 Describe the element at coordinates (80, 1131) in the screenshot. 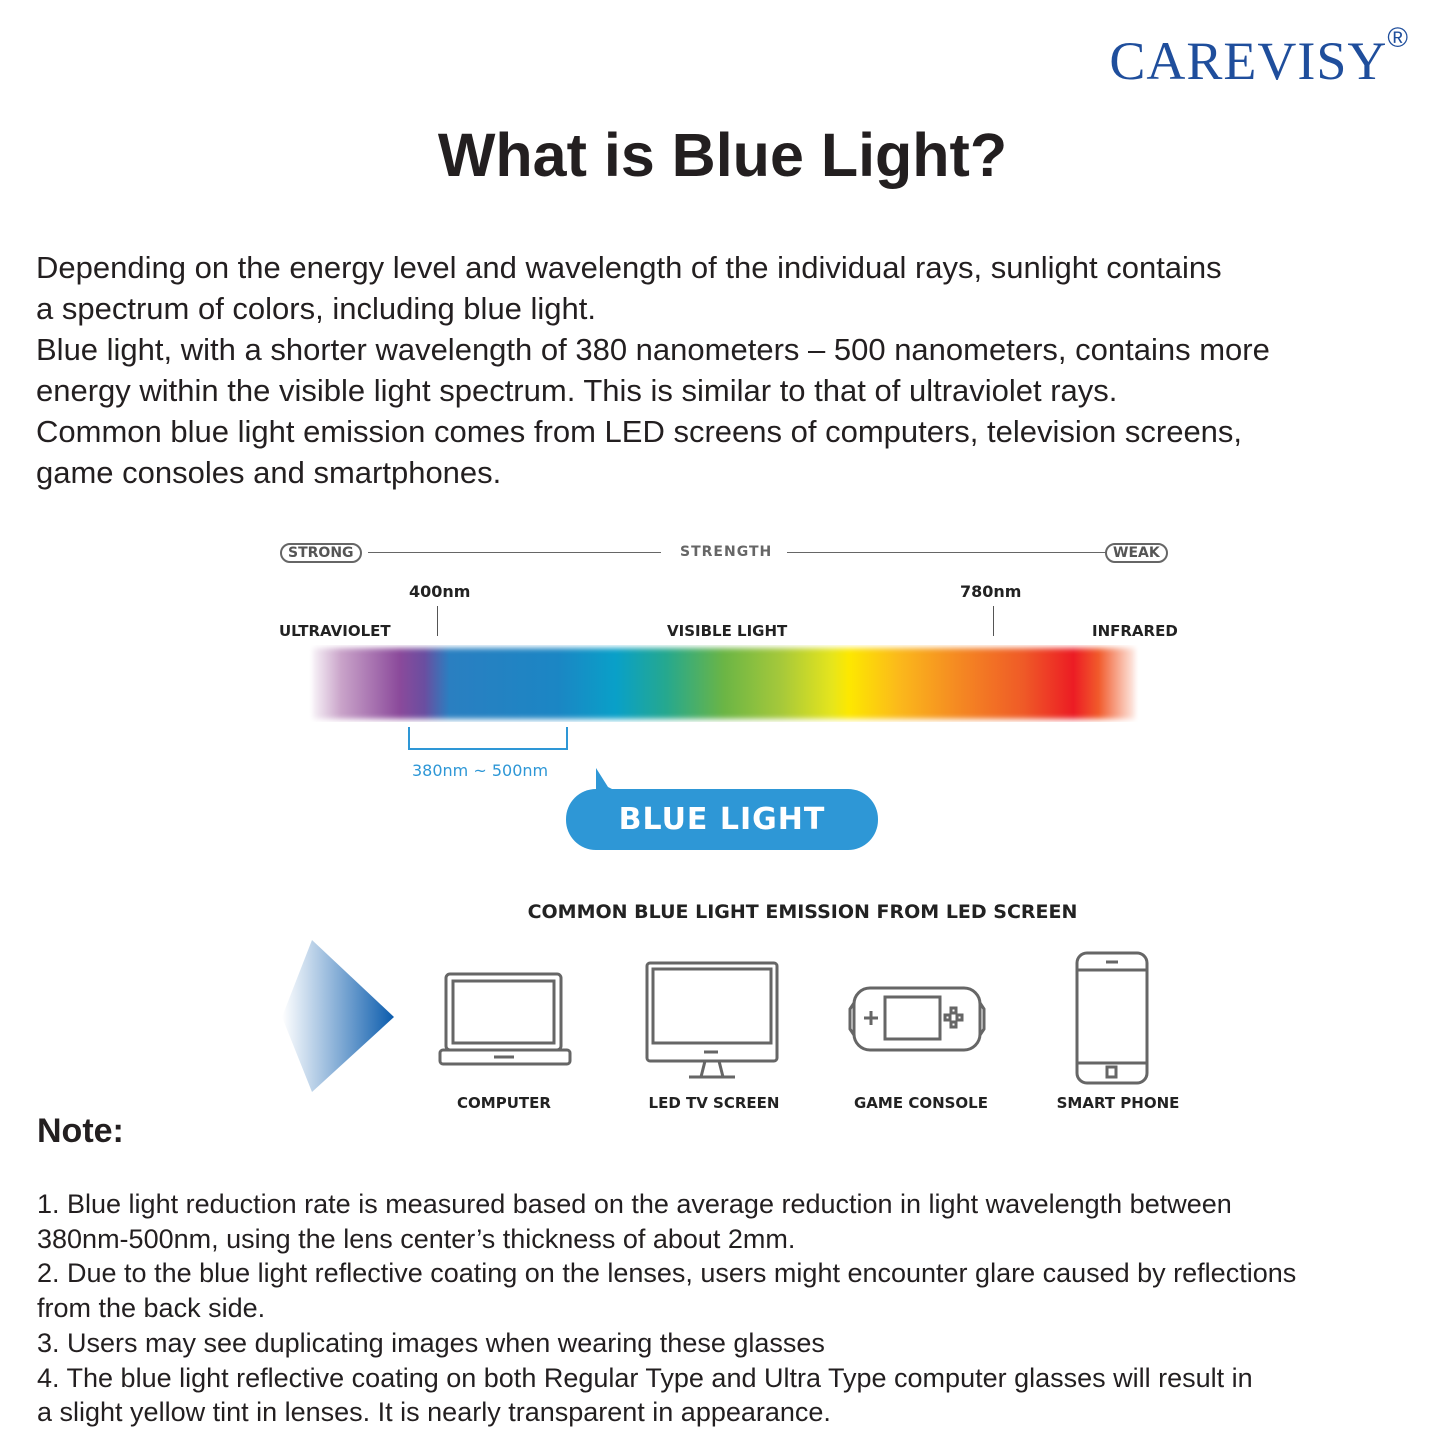

I see `note-heading: Note:` at that location.